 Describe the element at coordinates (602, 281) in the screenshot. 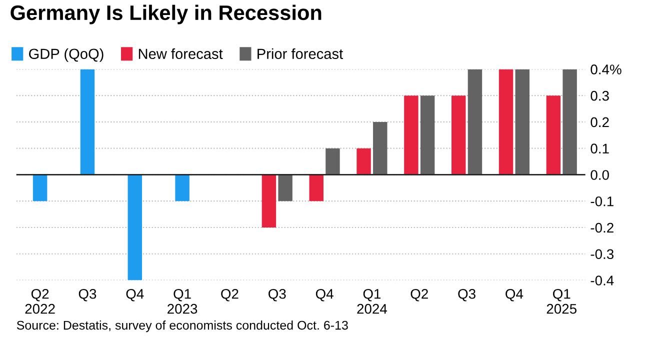

I see `y-tick-label: -0.4` at that location.